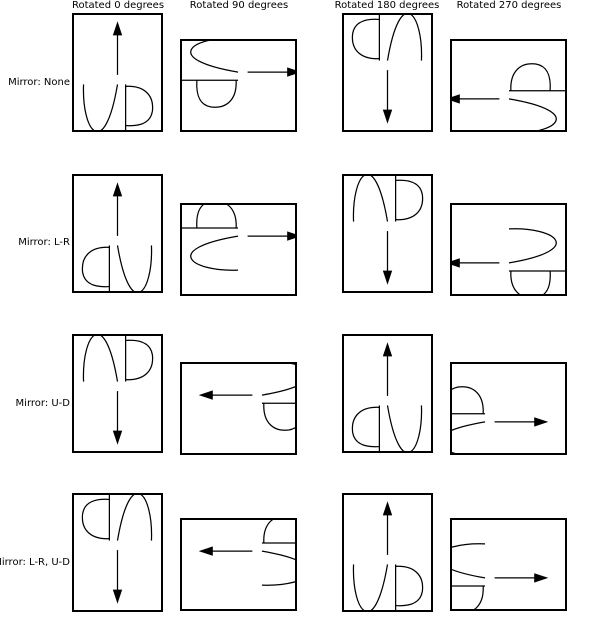 The image size is (596, 637). Describe the element at coordinates (387, 5) in the screenshot. I see `header-rotated-180: Rotated 180 degrees` at that location.